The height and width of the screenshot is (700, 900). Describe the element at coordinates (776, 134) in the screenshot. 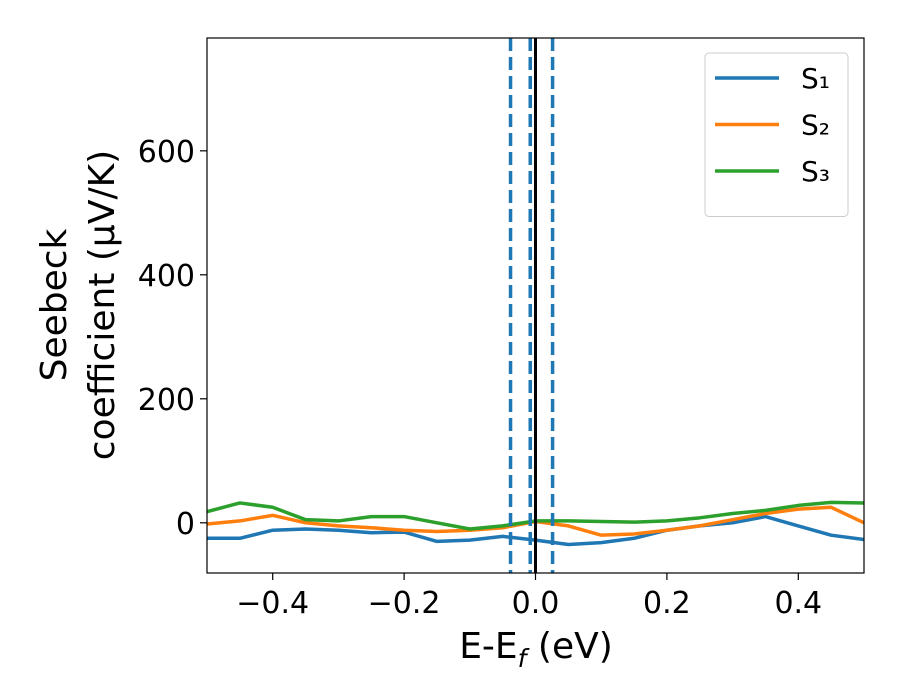

I see `legend-box` at that location.